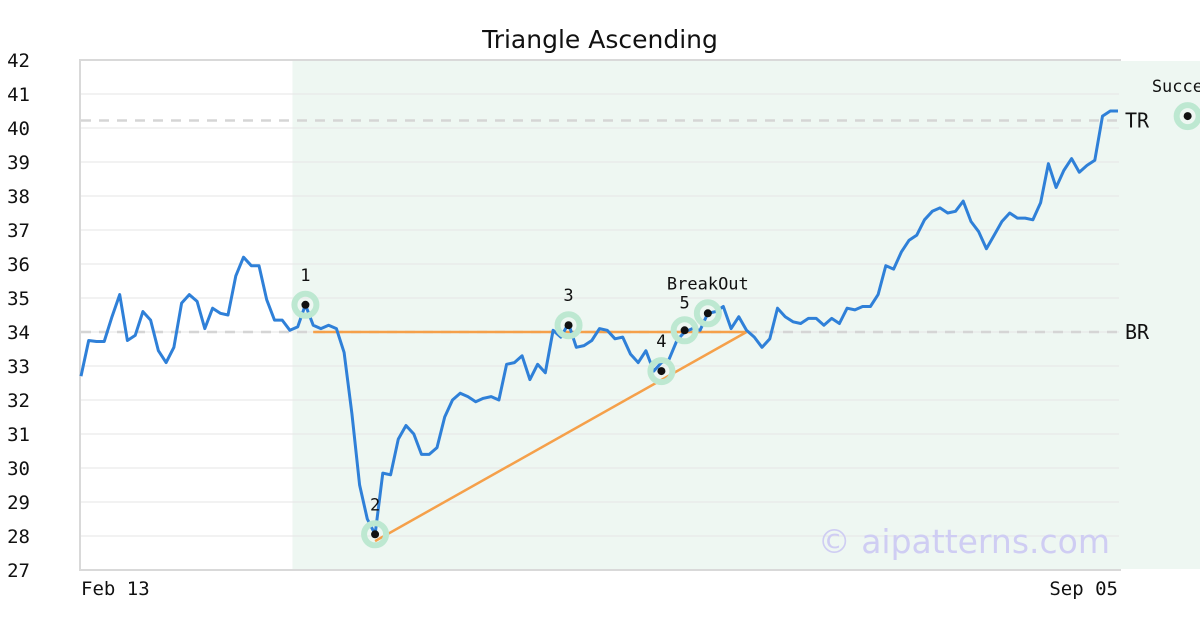  I want to click on y-tick-label: 38, so click(18, 197).